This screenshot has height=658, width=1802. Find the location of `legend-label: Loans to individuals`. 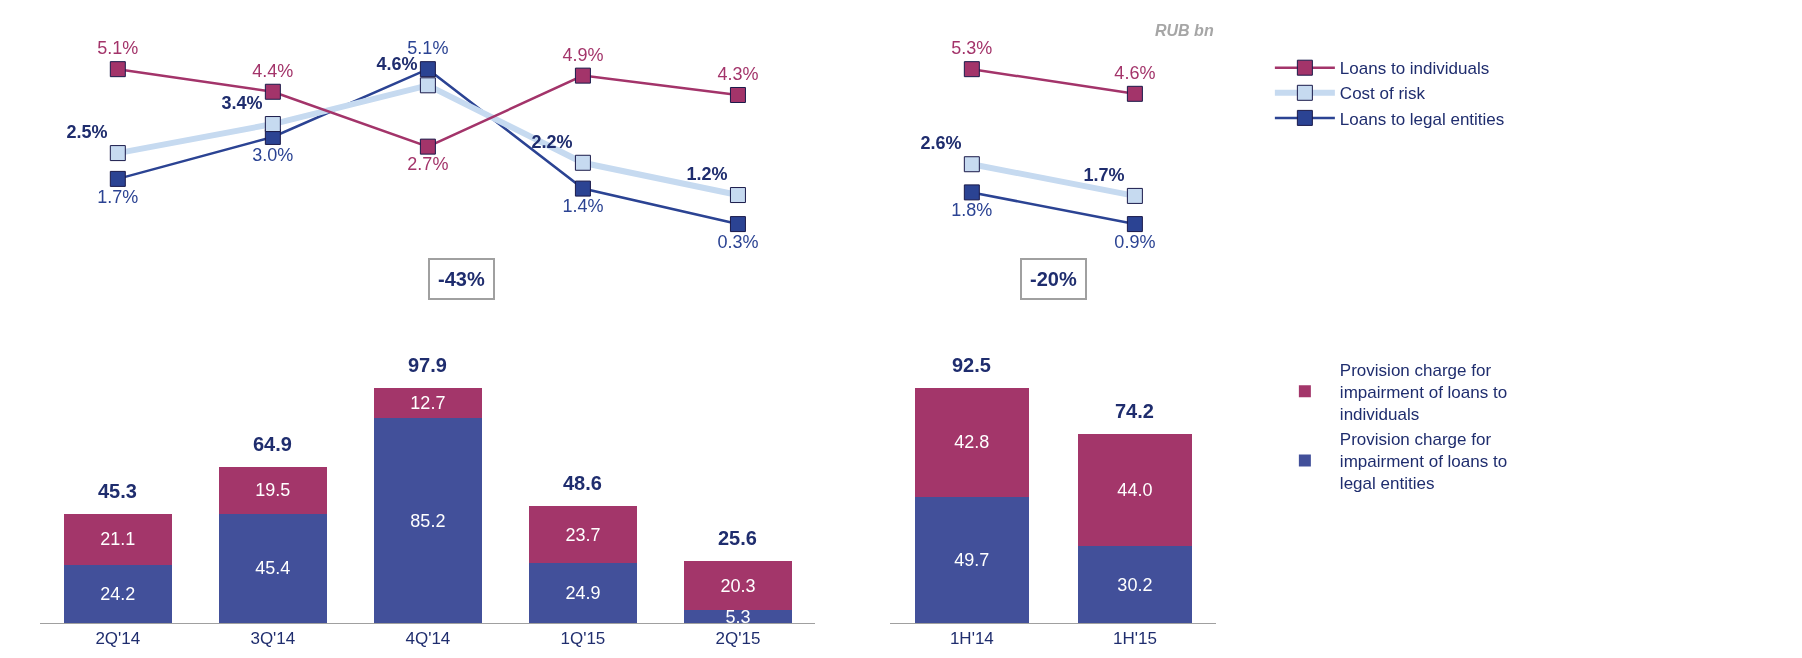

legend-label: Loans to individuals is located at coordinates (1414, 69).